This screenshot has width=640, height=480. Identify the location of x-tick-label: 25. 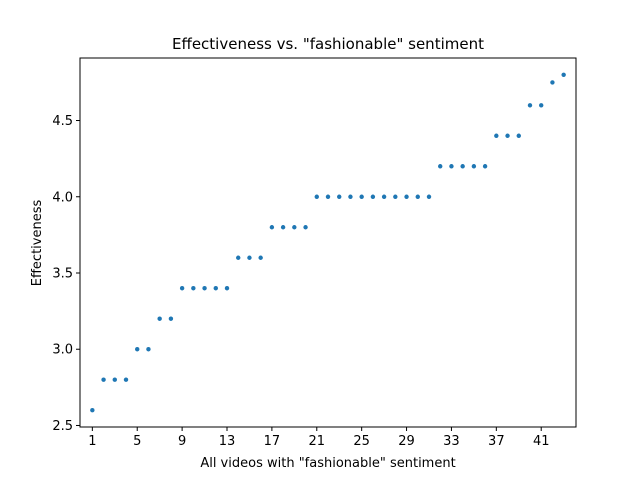
(361, 441).